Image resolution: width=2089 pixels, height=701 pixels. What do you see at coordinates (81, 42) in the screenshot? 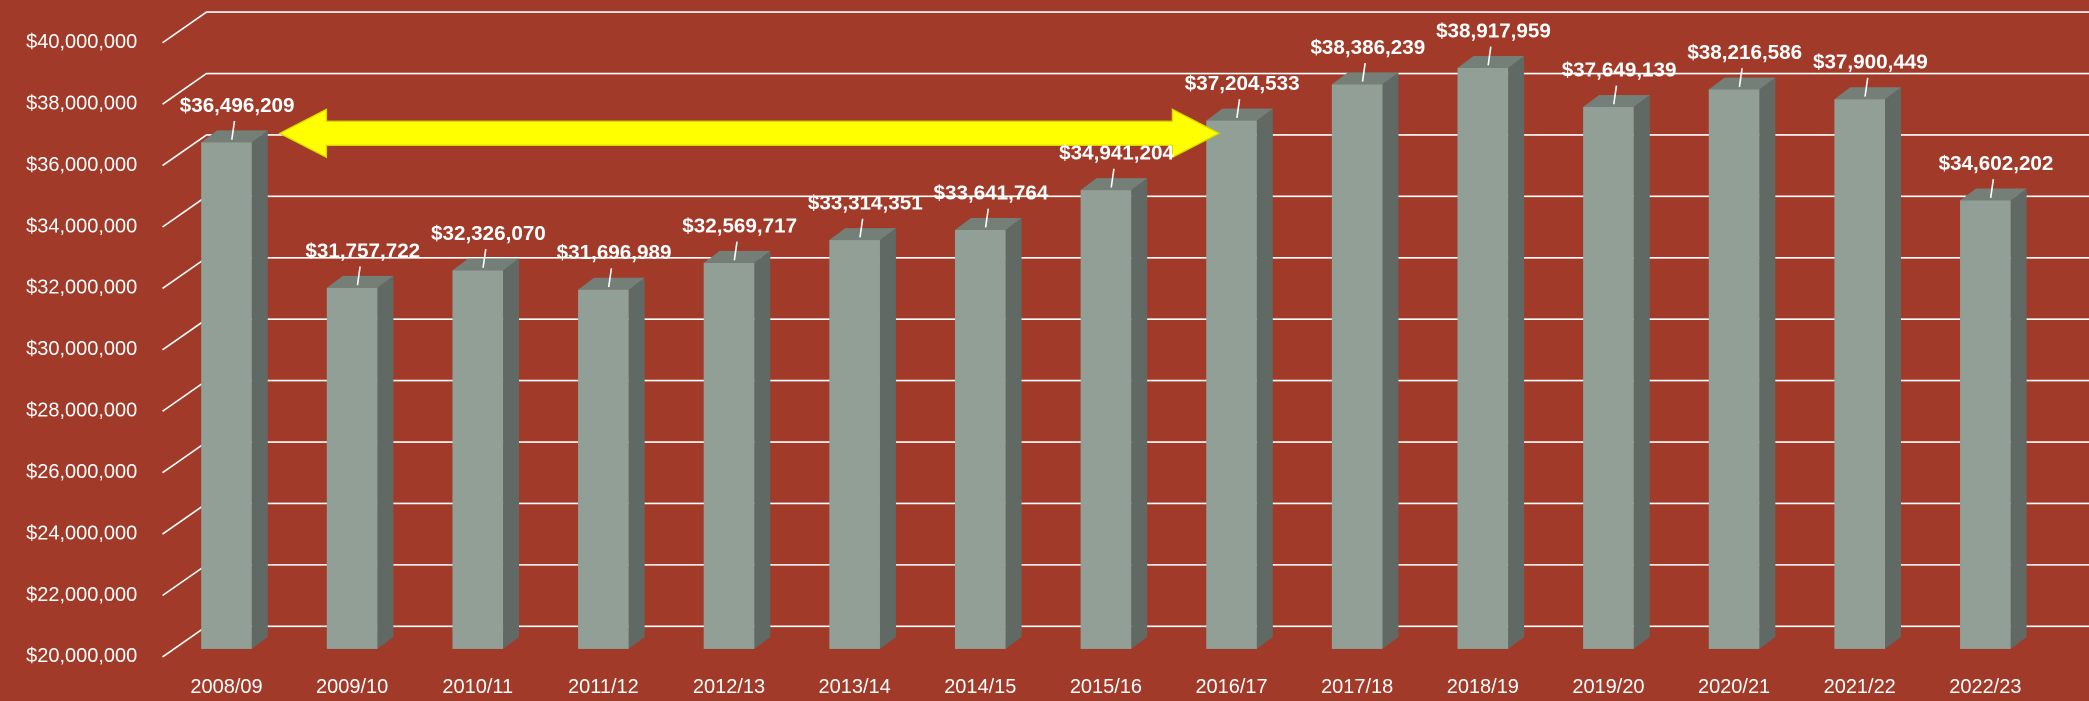
I see `y-tick-label: $40,000,000` at bounding box center [81, 42].